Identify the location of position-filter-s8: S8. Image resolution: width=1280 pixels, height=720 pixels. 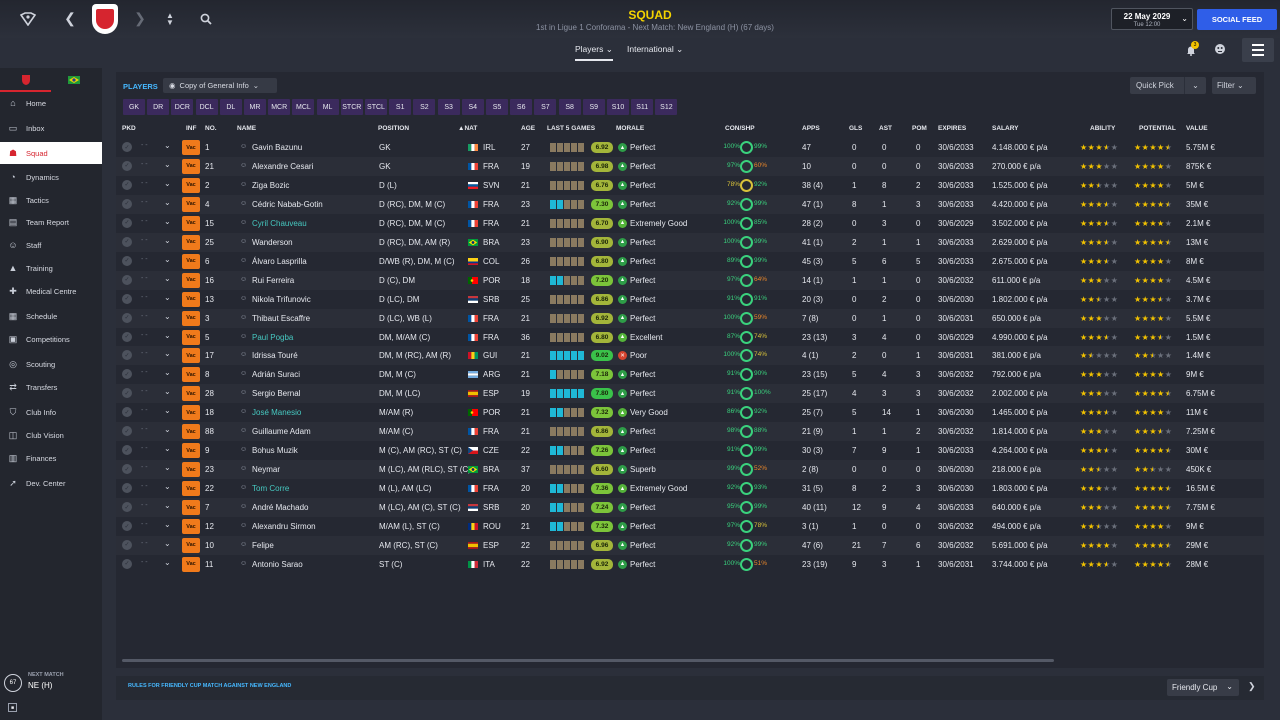
(569, 107).